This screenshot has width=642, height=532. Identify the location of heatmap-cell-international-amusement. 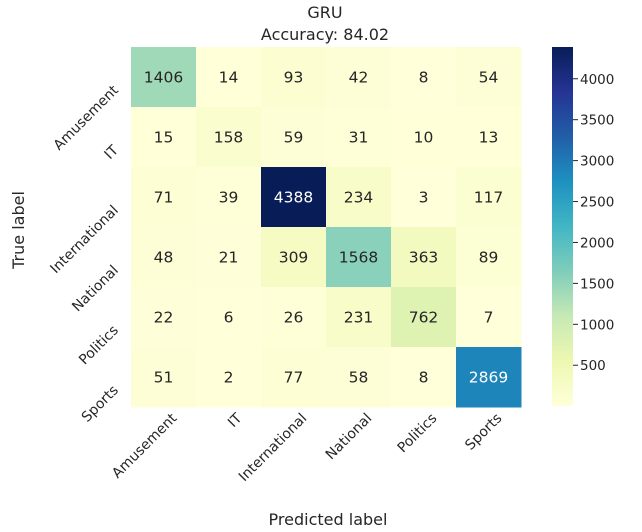
(164, 197).